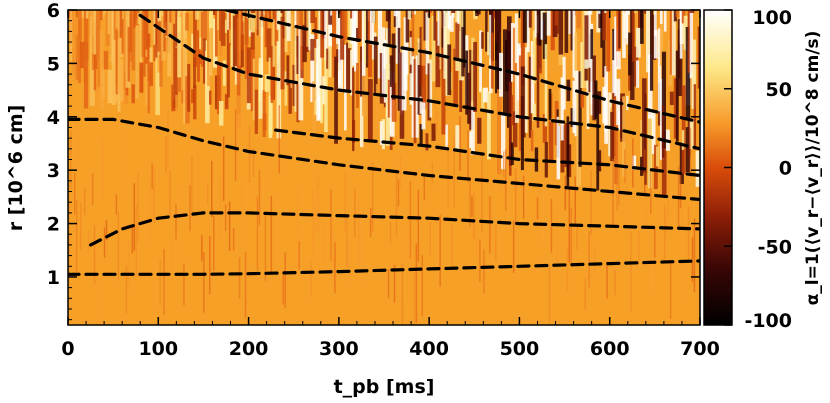  I want to click on x-axis-title: t_pb [ms], so click(384, 387).